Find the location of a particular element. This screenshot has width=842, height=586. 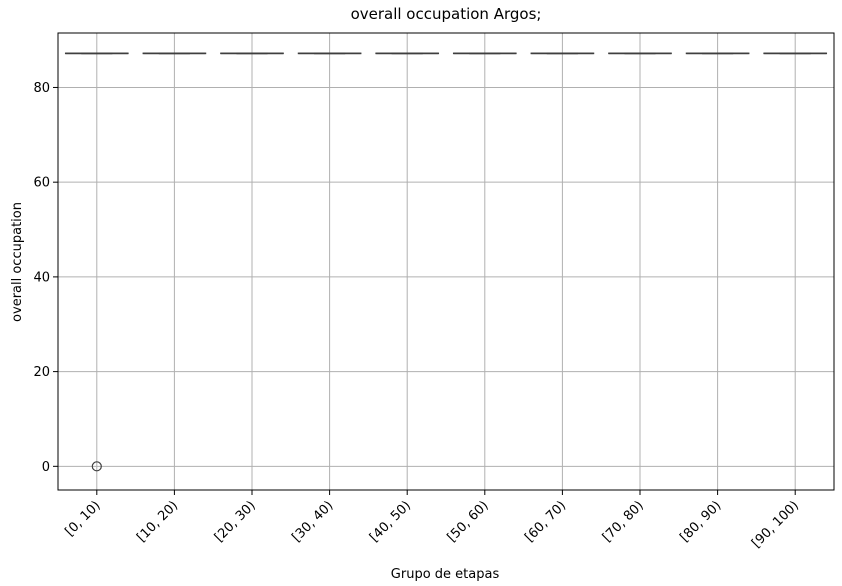

y-axis-label: overall occupation is located at coordinates (17, 262).